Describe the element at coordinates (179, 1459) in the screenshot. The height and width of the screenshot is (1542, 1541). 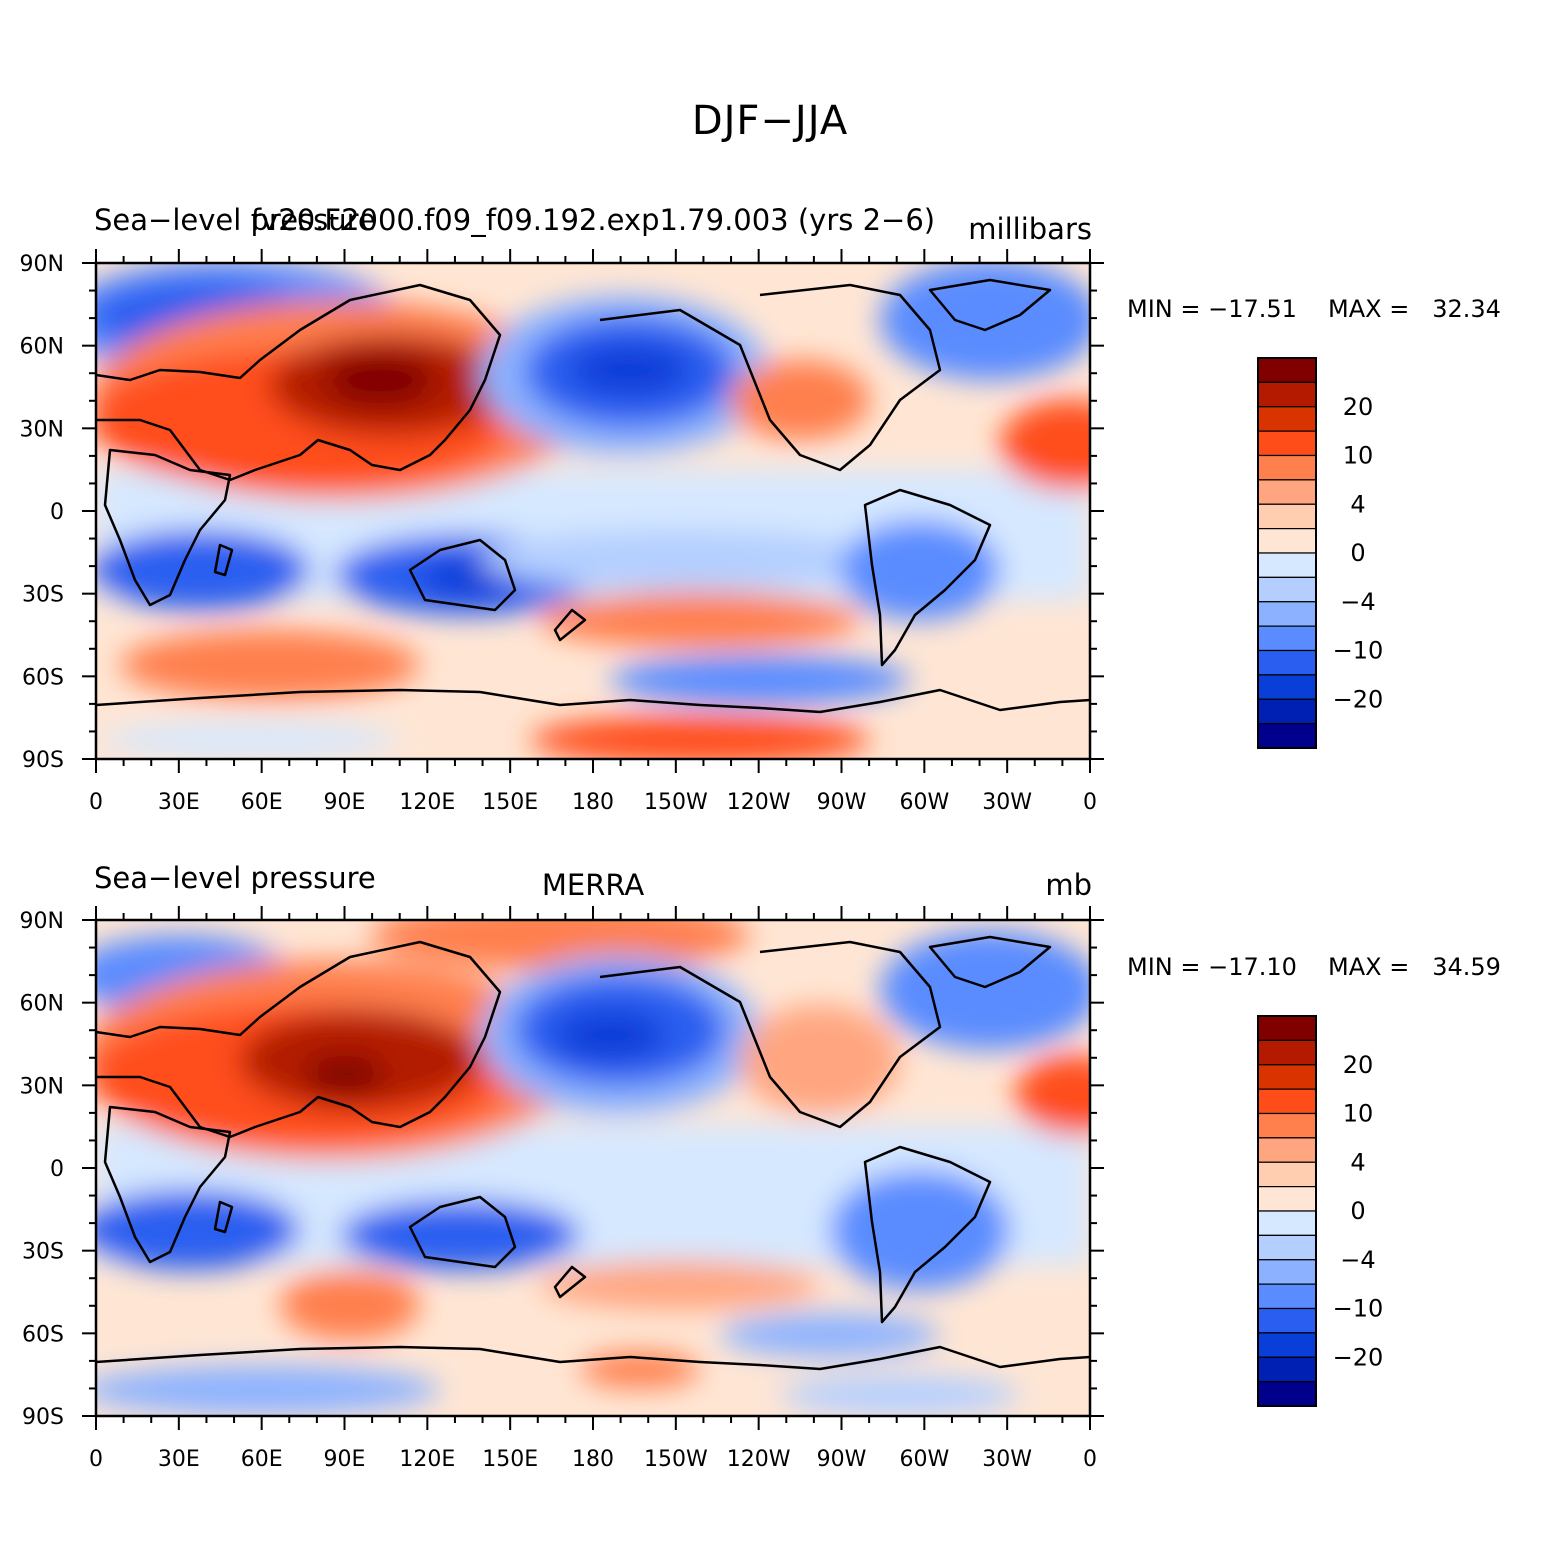
I see `x-tick-label: 30E` at that location.